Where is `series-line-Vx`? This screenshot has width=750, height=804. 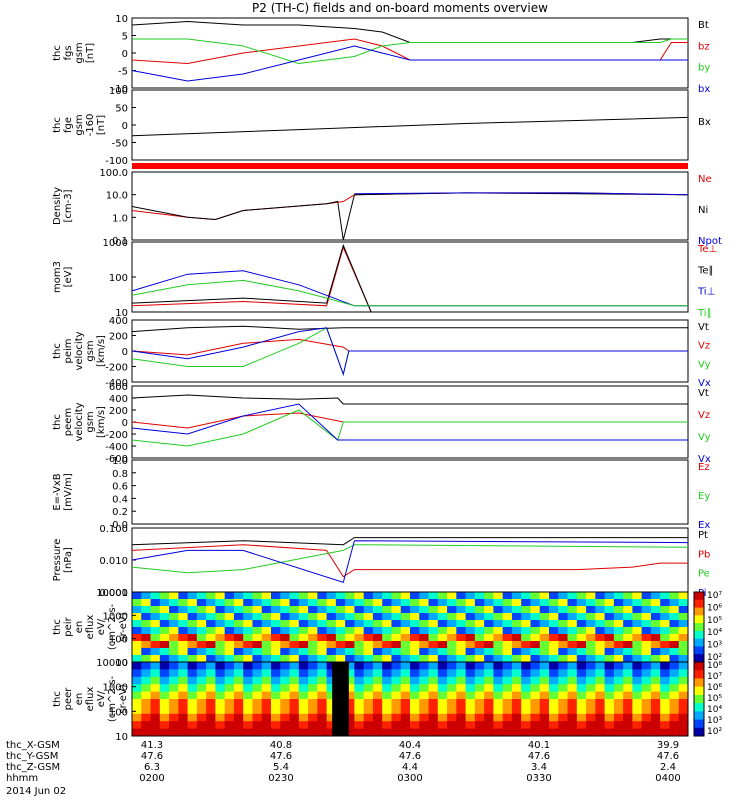
series-line-Vx is located at coordinates (409, 422).